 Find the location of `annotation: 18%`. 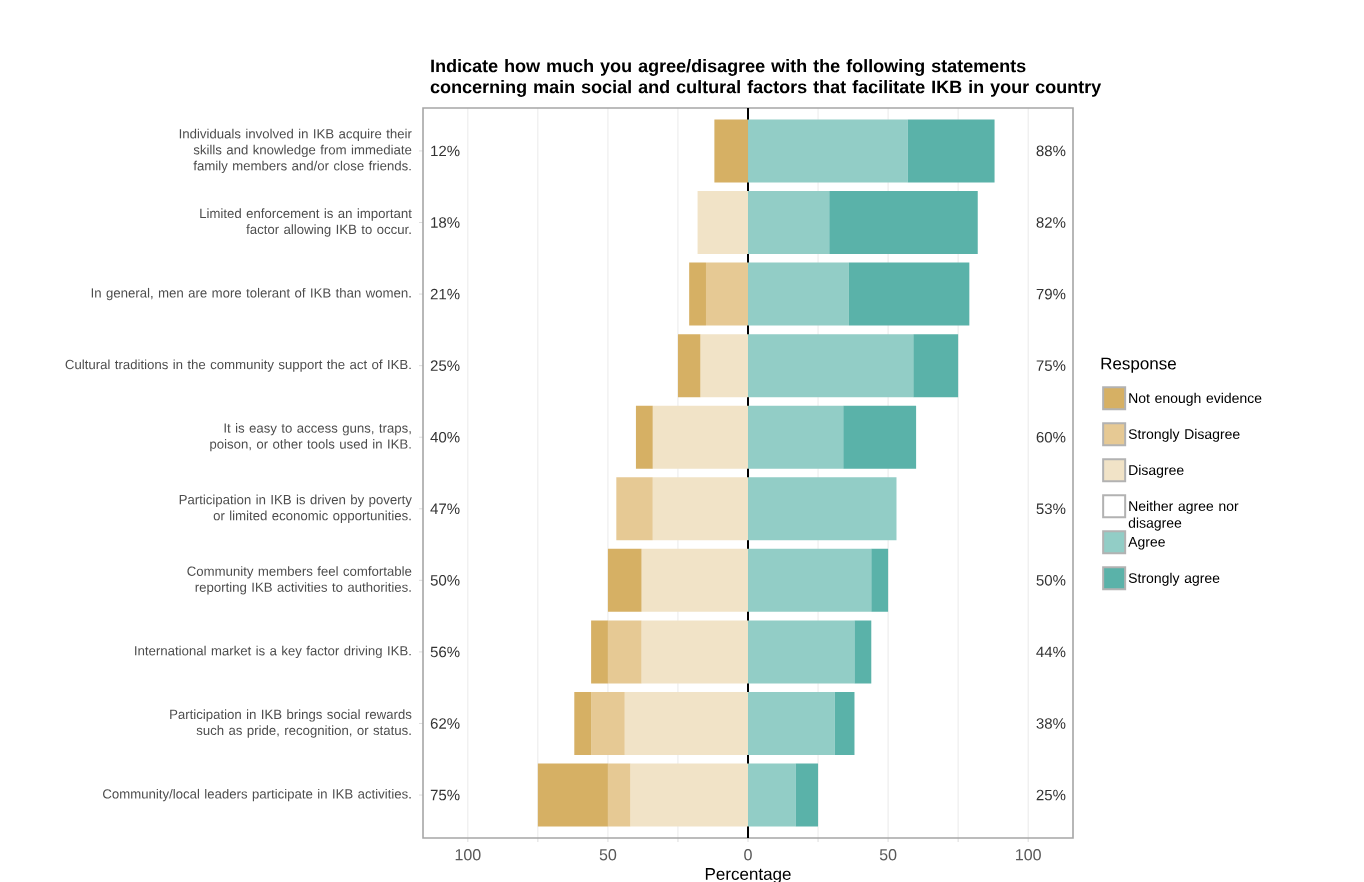

annotation: 18% is located at coordinates (445, 222).